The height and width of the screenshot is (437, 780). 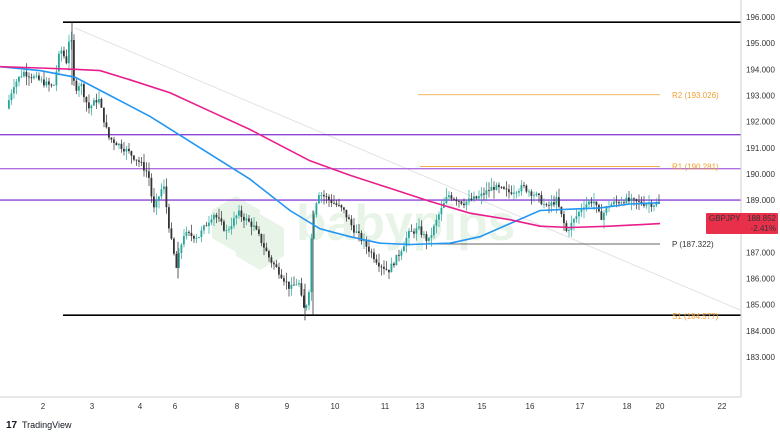 What do you see at coordinates (742, 223) in the screenshot?
I see `price-tag: GBPJPY 188.852 -2.41%` at bounding box center [742, 223].